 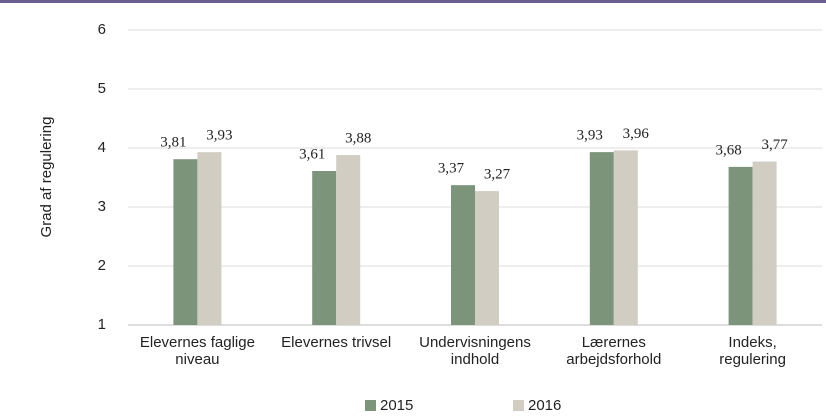 I want to click on y-tick-label: 3, so click(x=102, y=206).